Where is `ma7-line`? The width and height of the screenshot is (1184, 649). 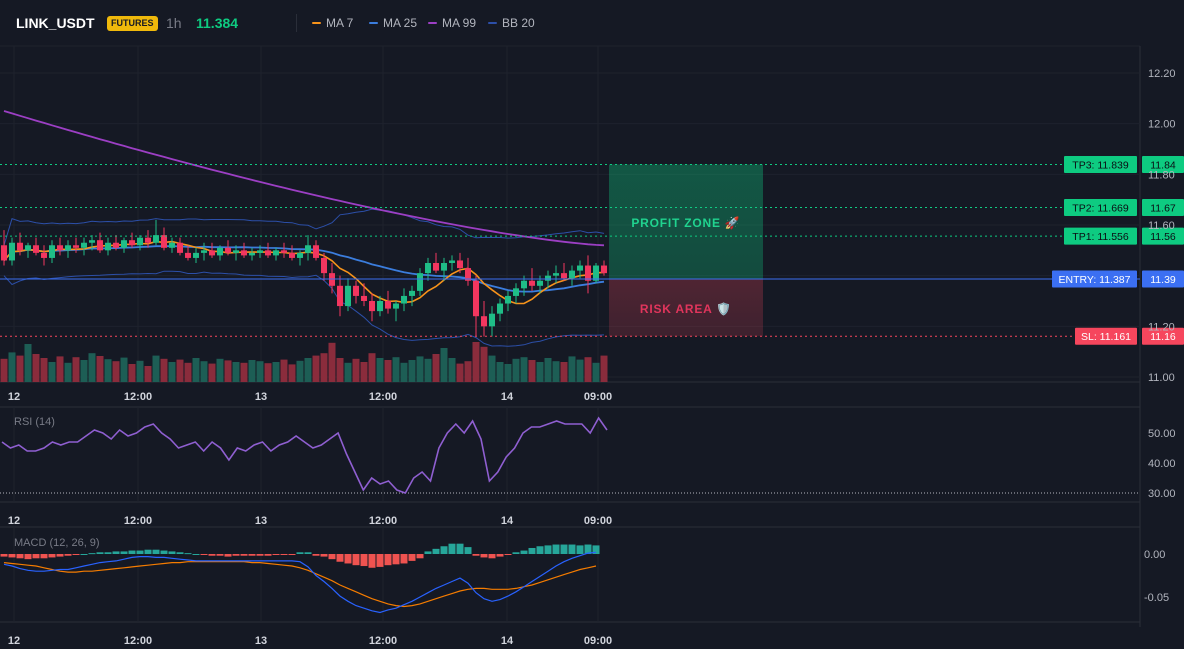
ma7-line is located at coordinates (304, 272).